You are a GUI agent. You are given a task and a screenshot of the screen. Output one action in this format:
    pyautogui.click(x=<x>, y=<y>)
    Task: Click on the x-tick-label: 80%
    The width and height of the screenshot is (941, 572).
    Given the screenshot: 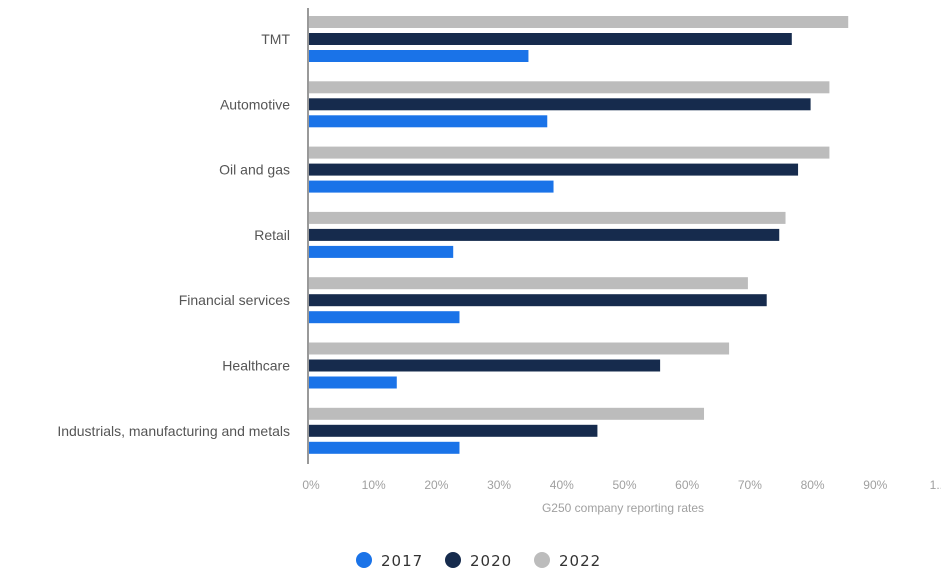 What is the action you would take?
    pyautogui.click(x=813, y=485)
    